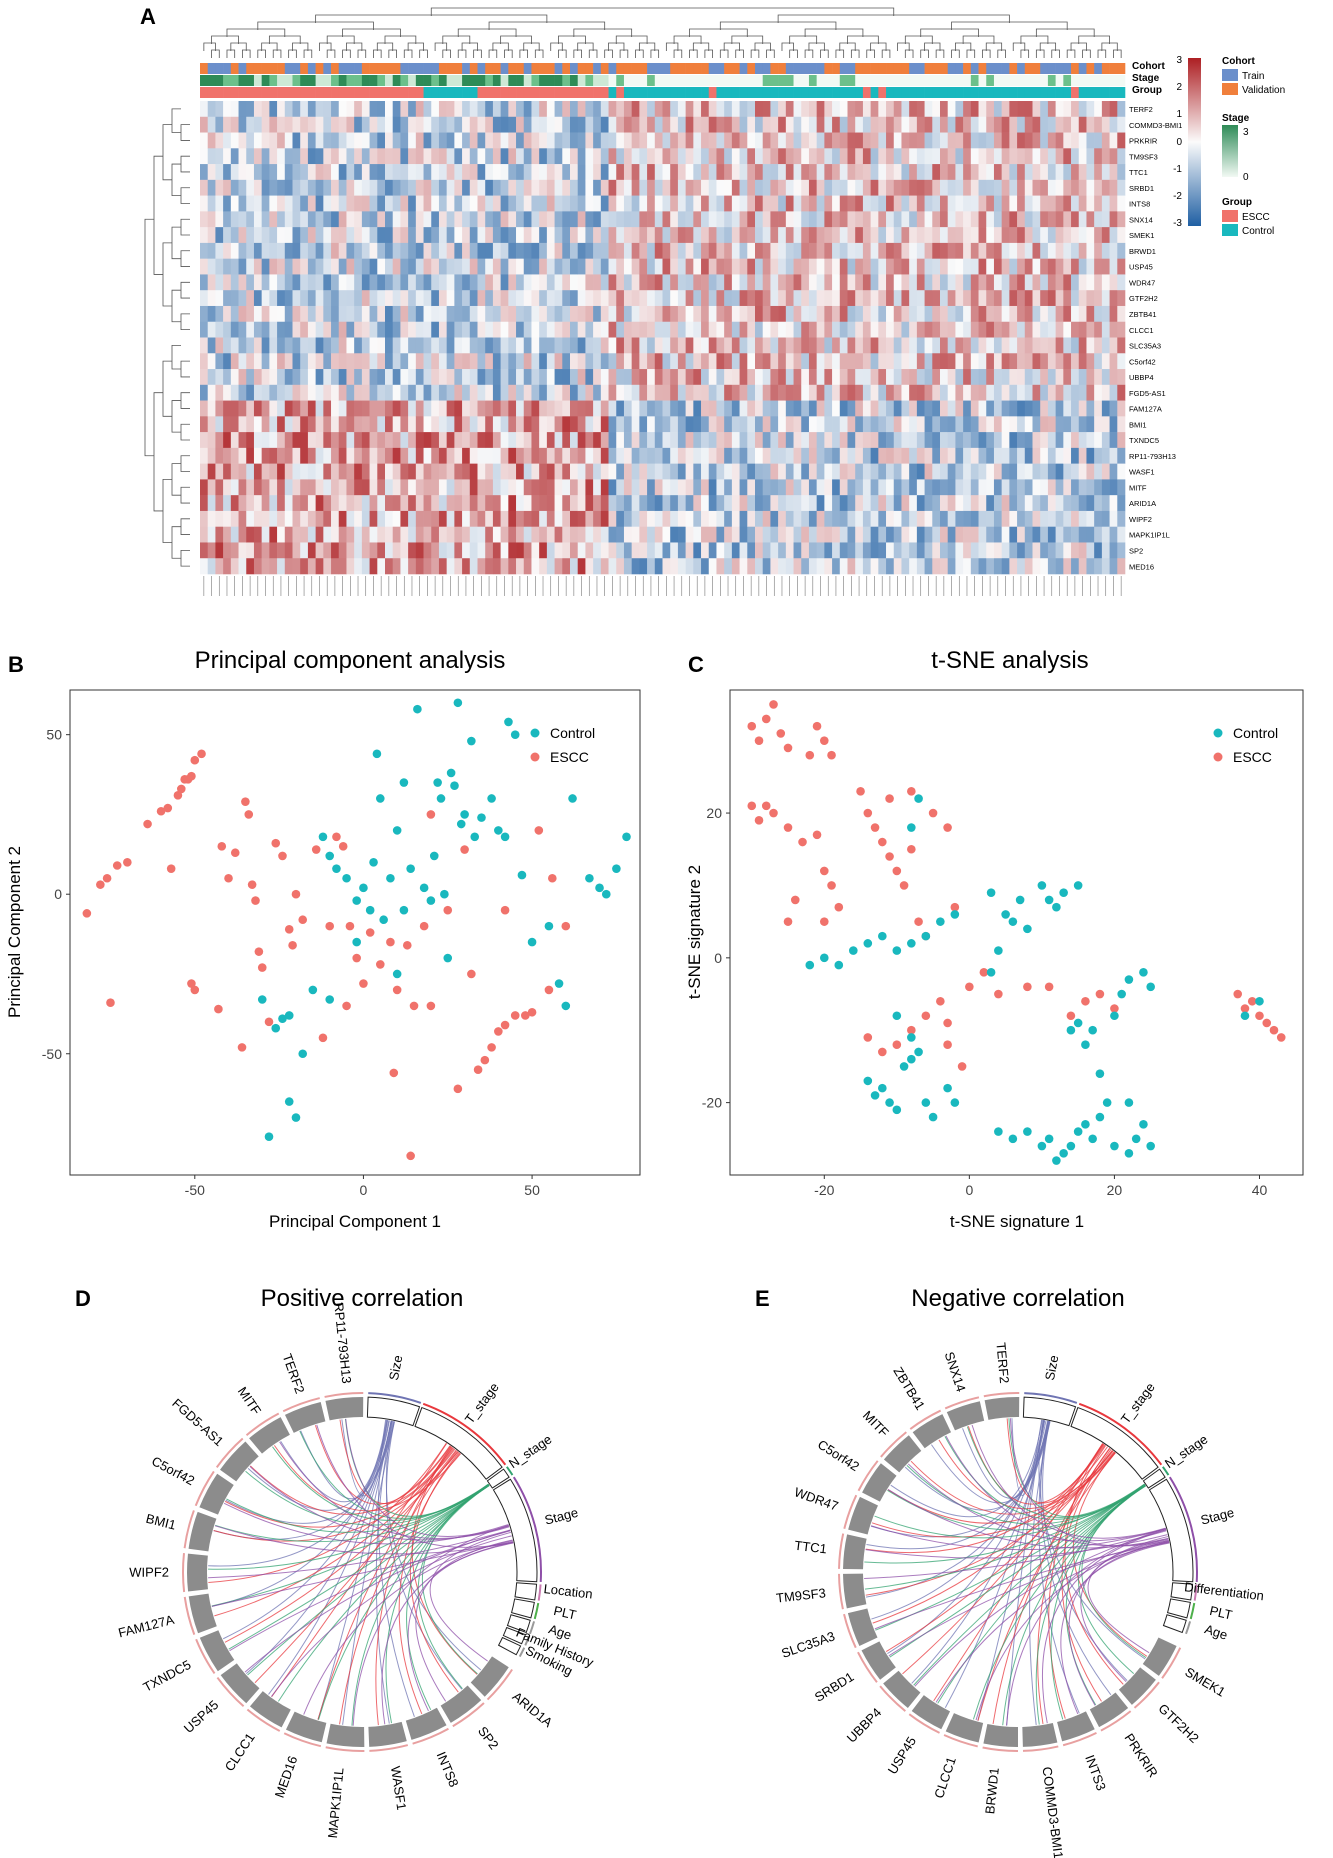  Describe the element at coordinates (565, 1613) in the screenshot. I see `trait-label: PLT` at that location.